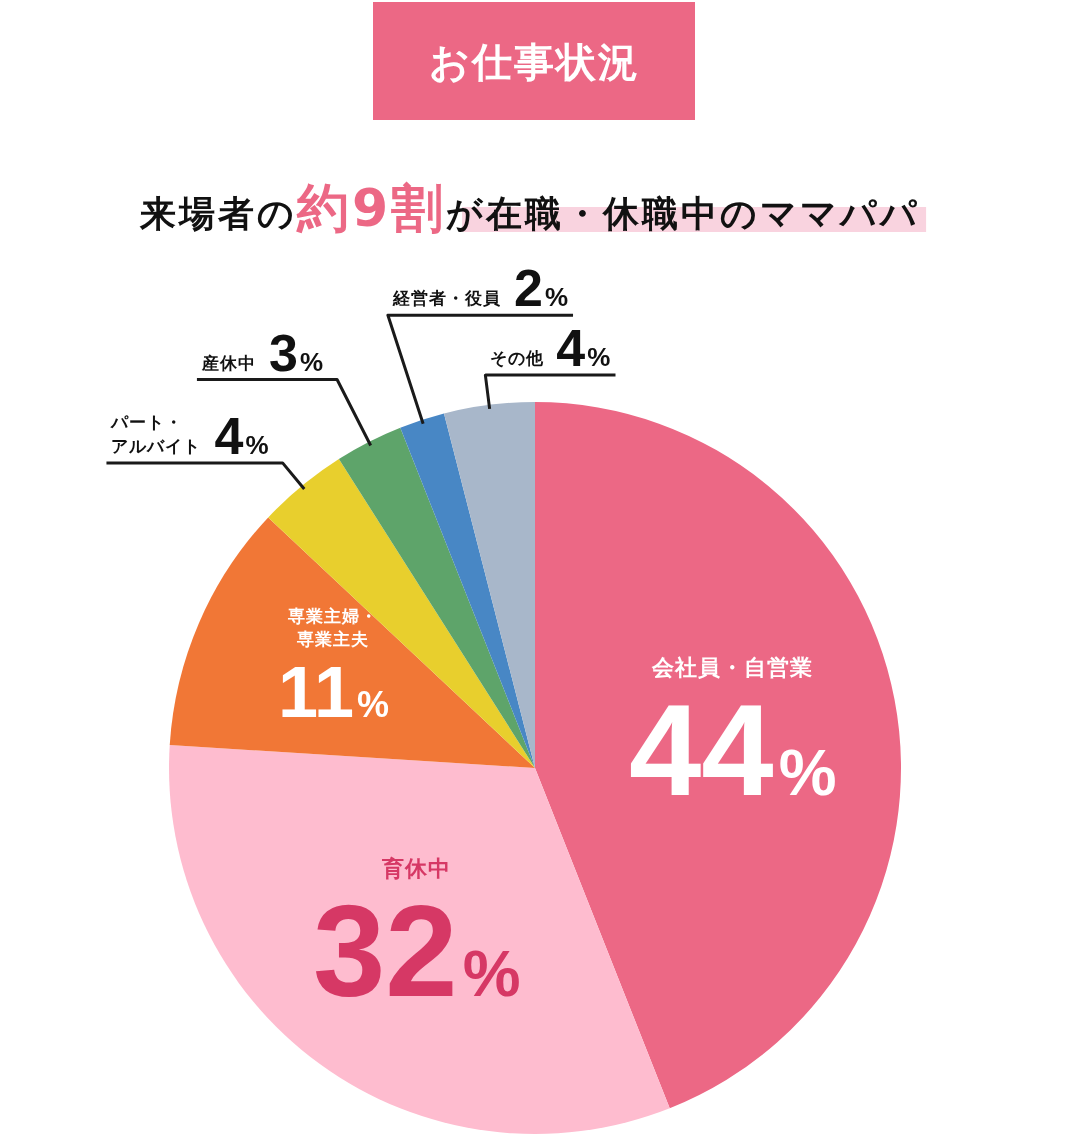 The width and height of the screenshot is (1080, 1140). What do you see at coordinates (732, 668) in the screenshot?
I see `slice-label: 会社員・自営業` at bounding box center [732, 668].